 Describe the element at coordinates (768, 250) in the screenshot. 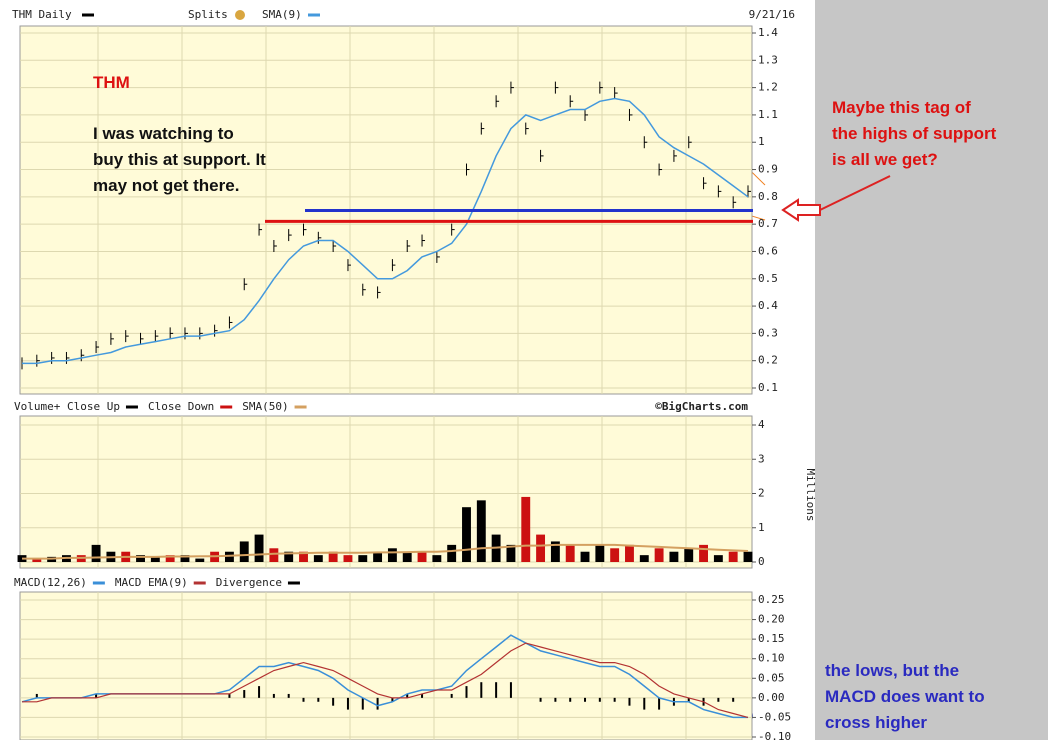

I see `y-tick-label: 0.6` at that location.